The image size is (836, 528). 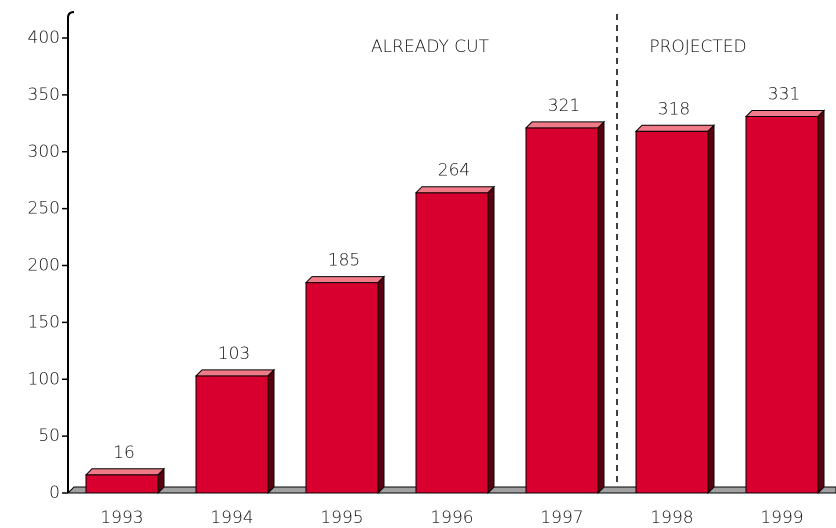 What do you see at coordinates (344, 261) in the screenshot?
I see `value-label: 185` at bounding box center [344, 261].